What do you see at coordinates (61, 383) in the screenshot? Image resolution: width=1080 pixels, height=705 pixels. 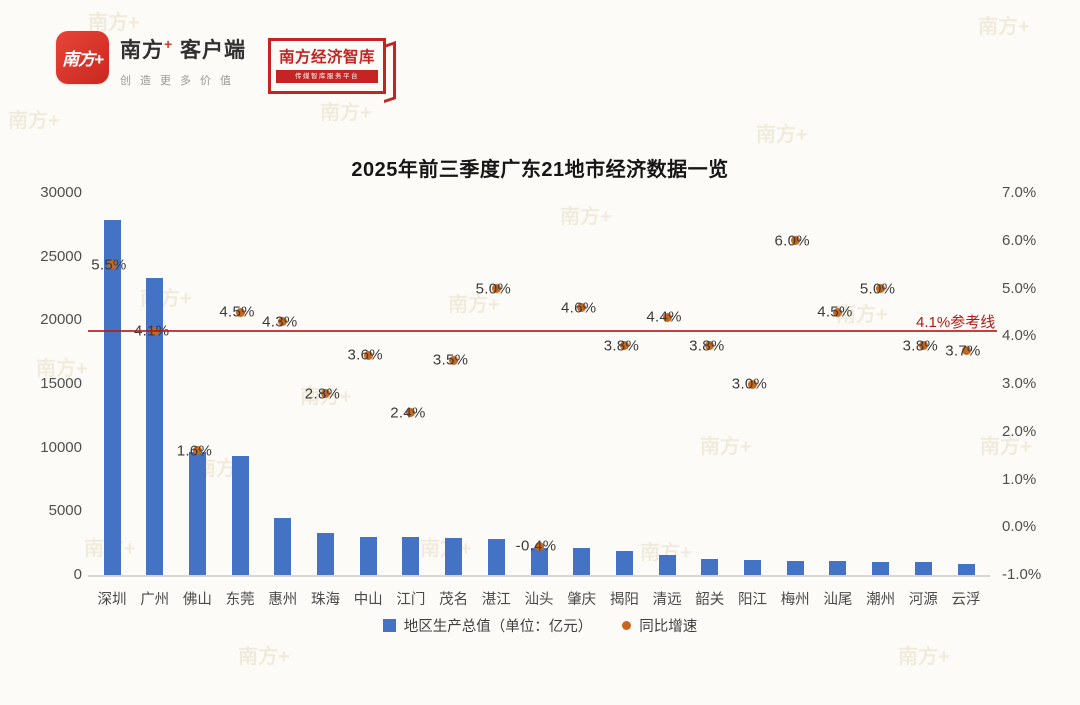 I see `y-axis-tick-left: 15000` at bounding box center [61, 383].